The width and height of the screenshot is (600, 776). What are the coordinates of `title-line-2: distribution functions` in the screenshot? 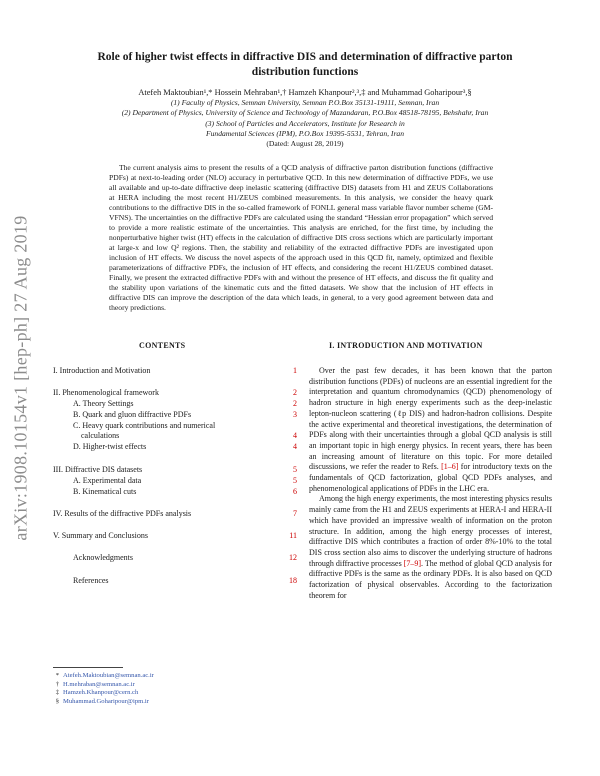 It's located at (305, 72).